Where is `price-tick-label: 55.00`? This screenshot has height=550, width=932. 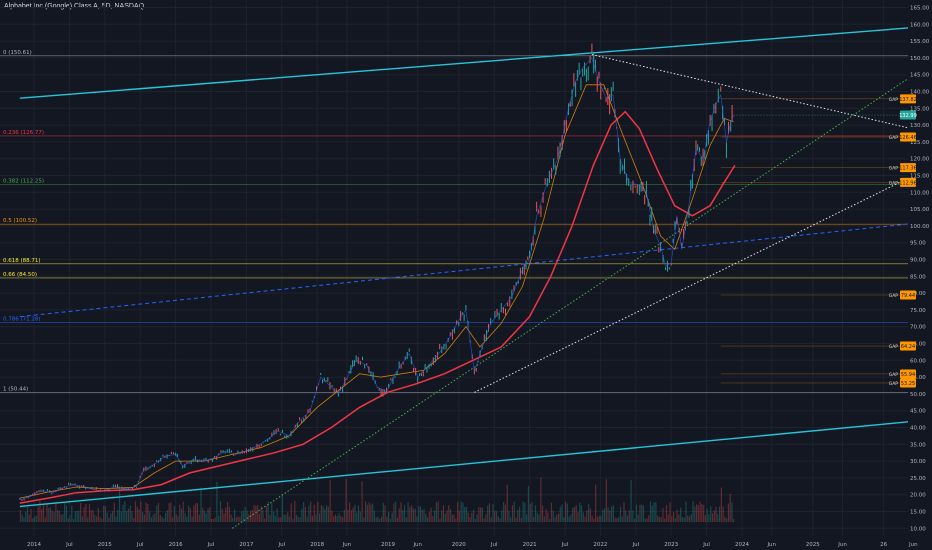
price-tick-label: 55.00 is located at coordinates (918, 378).